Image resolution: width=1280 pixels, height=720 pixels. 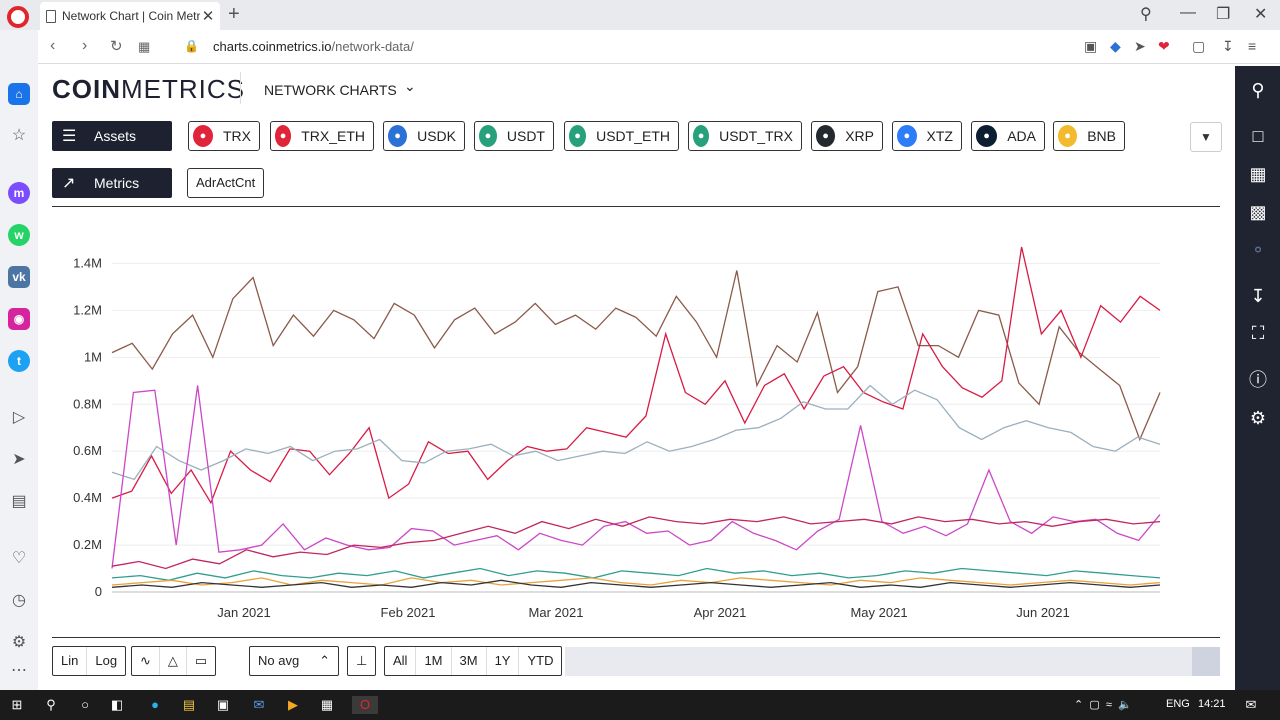 What do you see at coordinates (1178, 704) in the screenshot?
I see `language-indicator: ENG` at bounding box center [1178, 704].